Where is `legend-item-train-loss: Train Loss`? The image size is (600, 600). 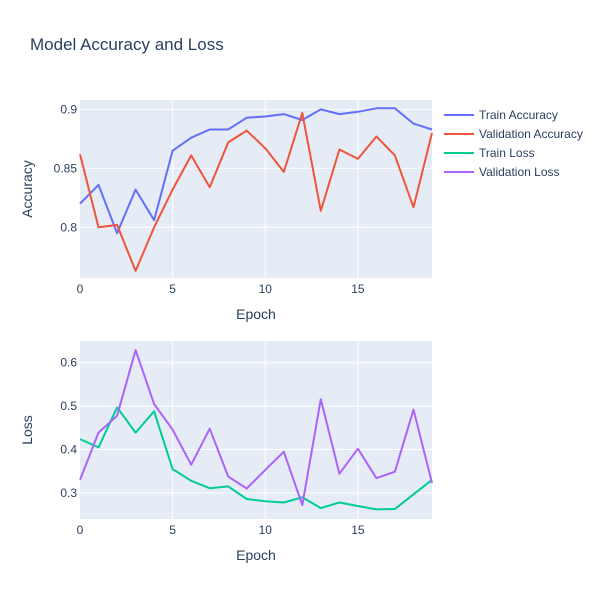 legend-item-train-loss: Train Loss is located at coordinates (489, 153).